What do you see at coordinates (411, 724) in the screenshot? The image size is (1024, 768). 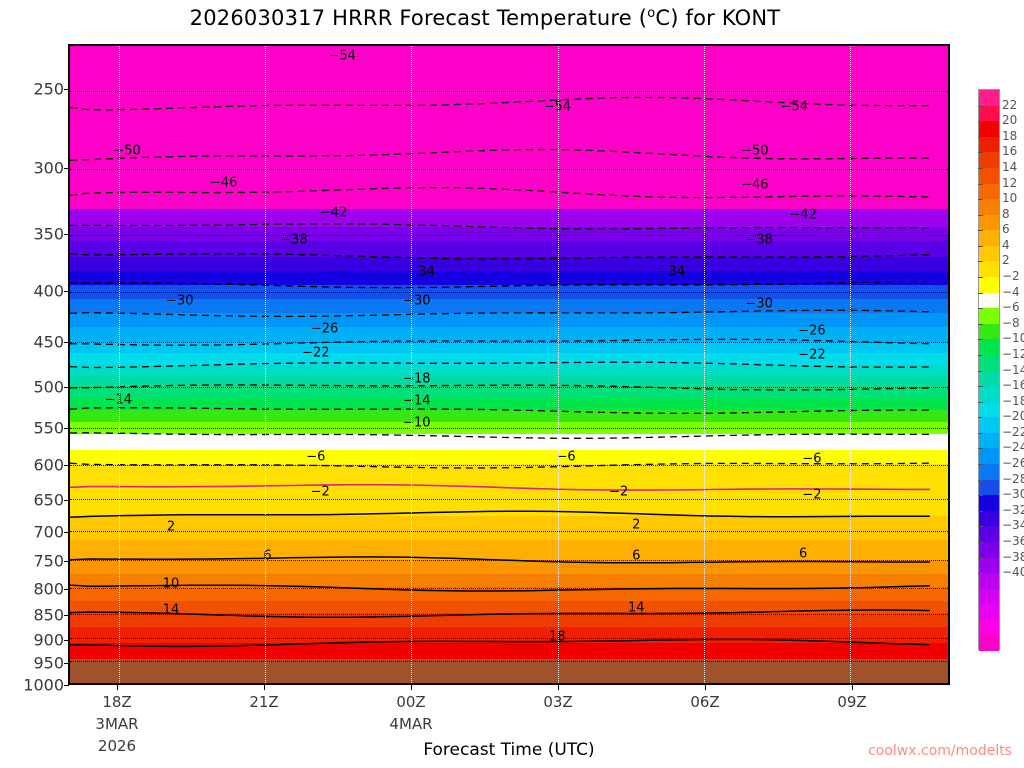 I see `x-axis-date-label: 4MAR` at bounding box center [411, 724].